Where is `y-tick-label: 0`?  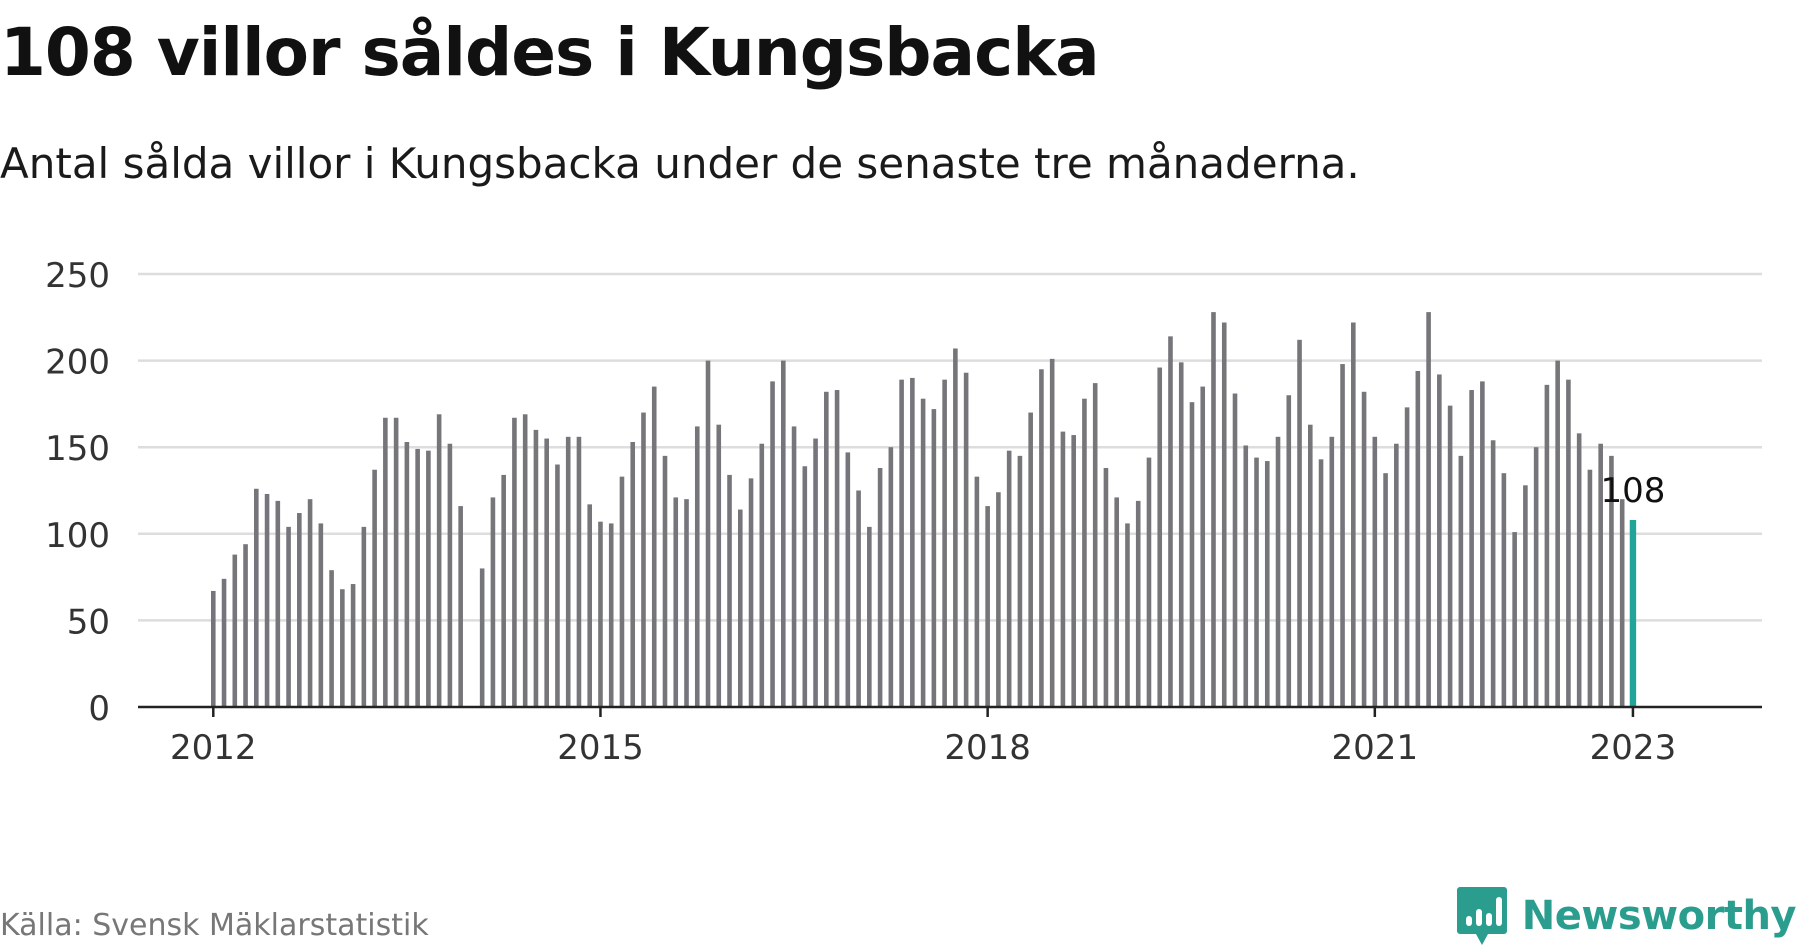
y-tick-label: 0 is located at coordinates (99, 709).